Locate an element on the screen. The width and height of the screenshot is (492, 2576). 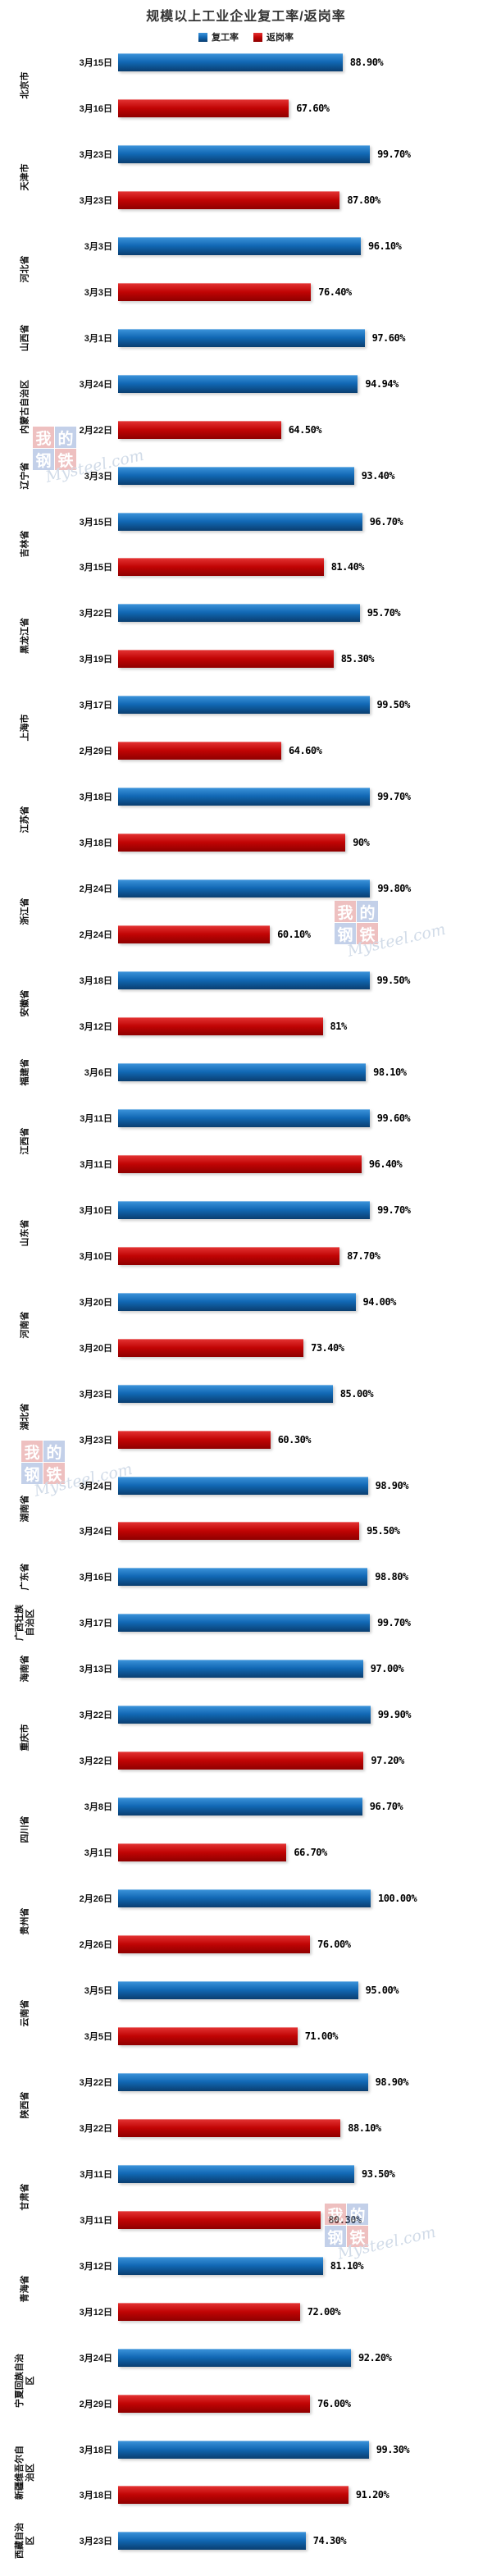
date-label: 3月12日 is located at coordinates (95, 2312).